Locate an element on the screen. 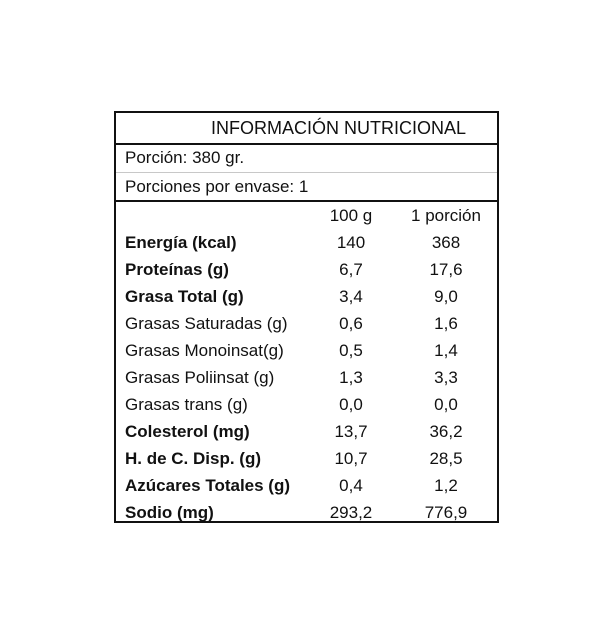 This screenshot has height=623, width=598. value-per-portion: 368 is located at coordinates (446, 242).